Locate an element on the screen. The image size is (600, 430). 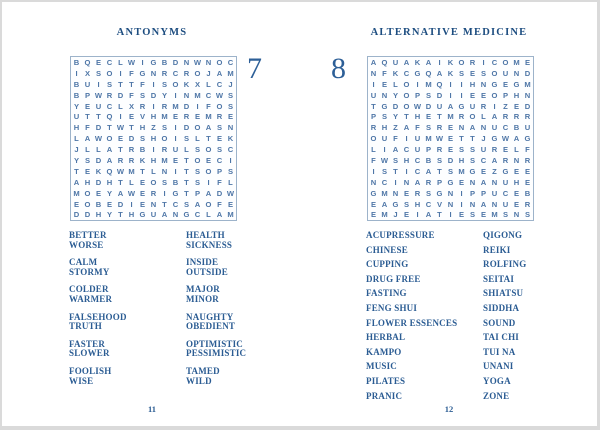
word-list-entry: PESSIMISTIC is located at coordinates (216, 353).